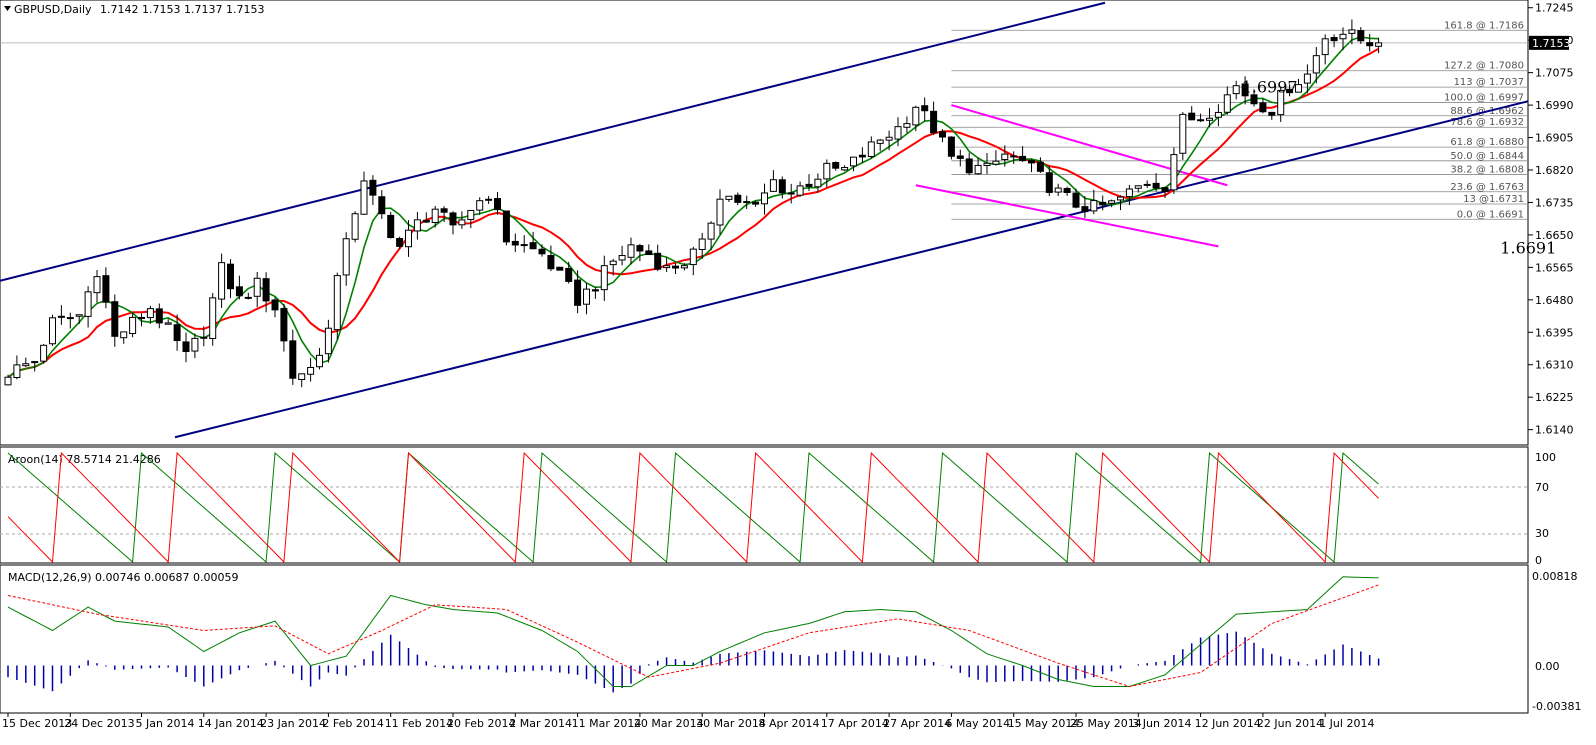 Image resolution: width=1596 pixels, height=745 pixels. Describe the element at coordinates (1487, 170) in the screenshot. I see `fib-level-label: 38.2 @ 1.6808` at that location.